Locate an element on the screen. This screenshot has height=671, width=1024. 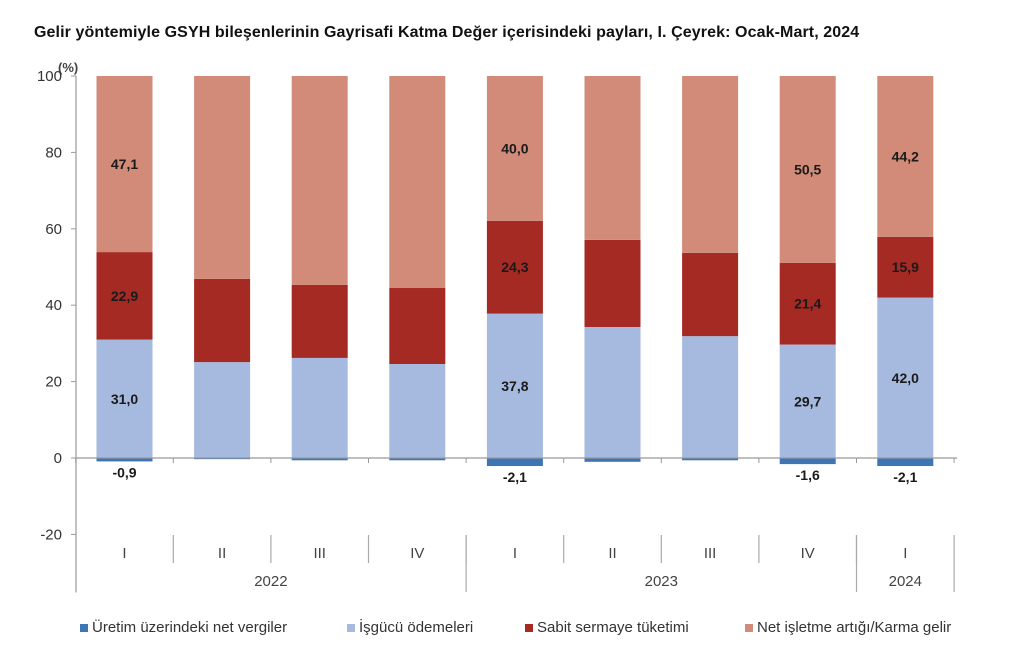
data-label: -1,6 is located at coordinates (808, 475).